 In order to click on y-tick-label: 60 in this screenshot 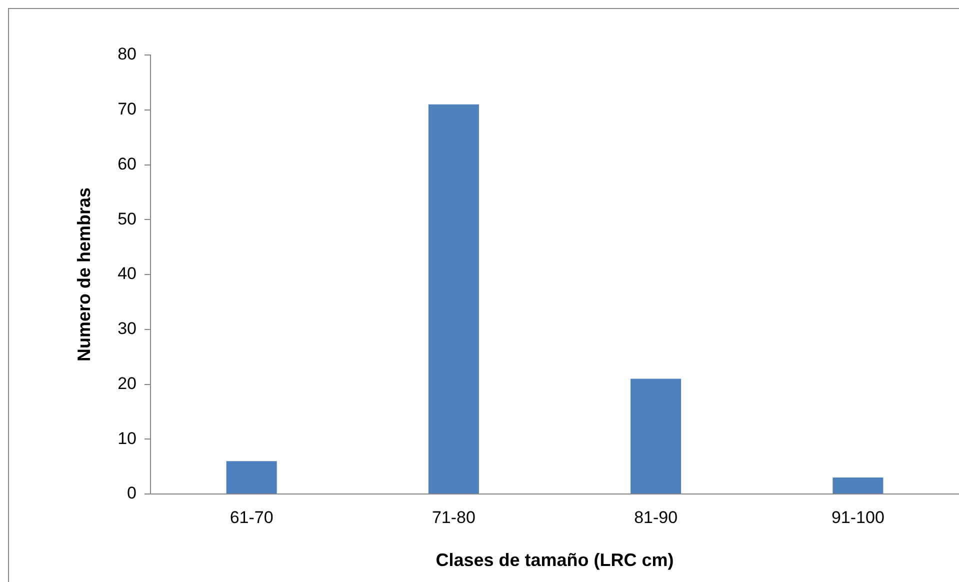, I will do `click(127, 164)`.